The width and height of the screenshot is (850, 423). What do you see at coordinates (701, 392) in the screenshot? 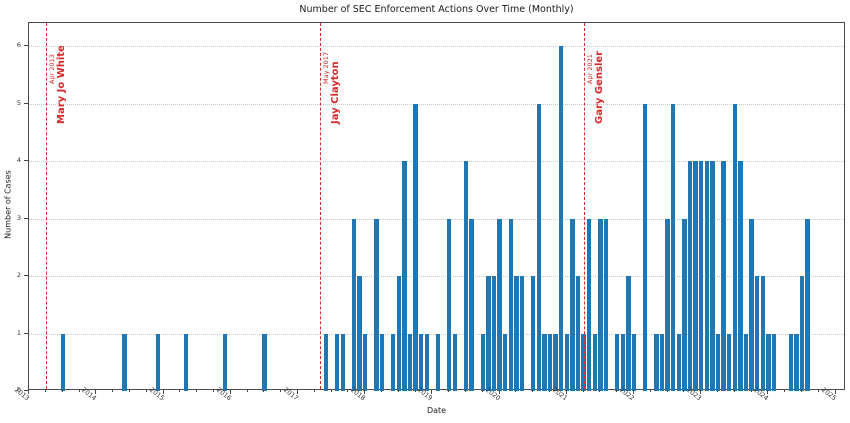
I see `x-tick-2023` at bounding box center [701, 392].